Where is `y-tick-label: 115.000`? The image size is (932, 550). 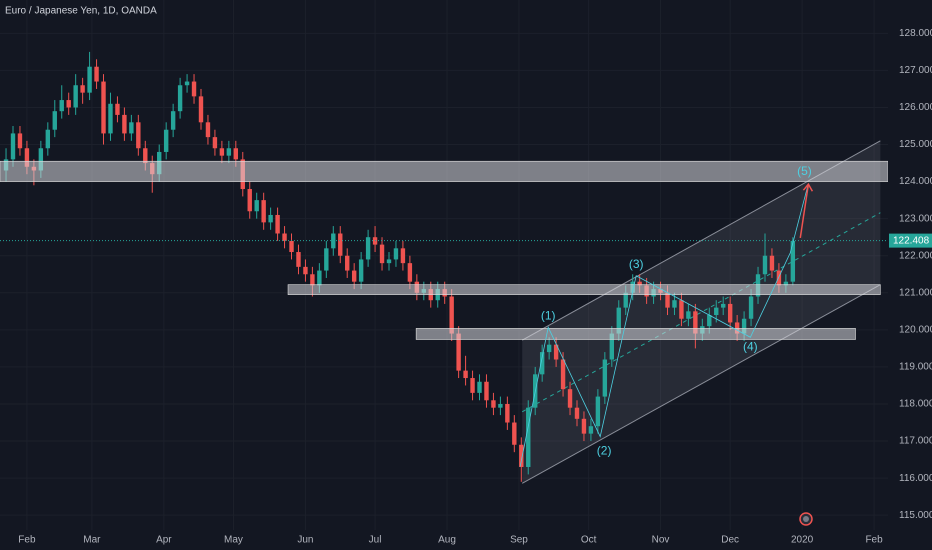
y-tick-label: 115.000 is located at coordinates (915, 515).